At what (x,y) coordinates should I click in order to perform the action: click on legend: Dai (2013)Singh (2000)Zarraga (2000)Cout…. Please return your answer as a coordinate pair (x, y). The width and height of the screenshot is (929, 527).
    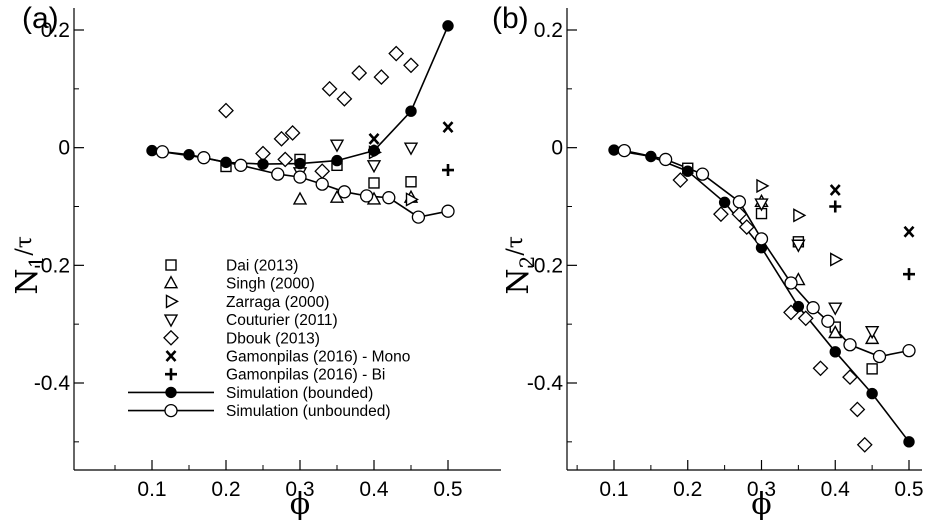
    Looking at the image, I should click on (269, 339).